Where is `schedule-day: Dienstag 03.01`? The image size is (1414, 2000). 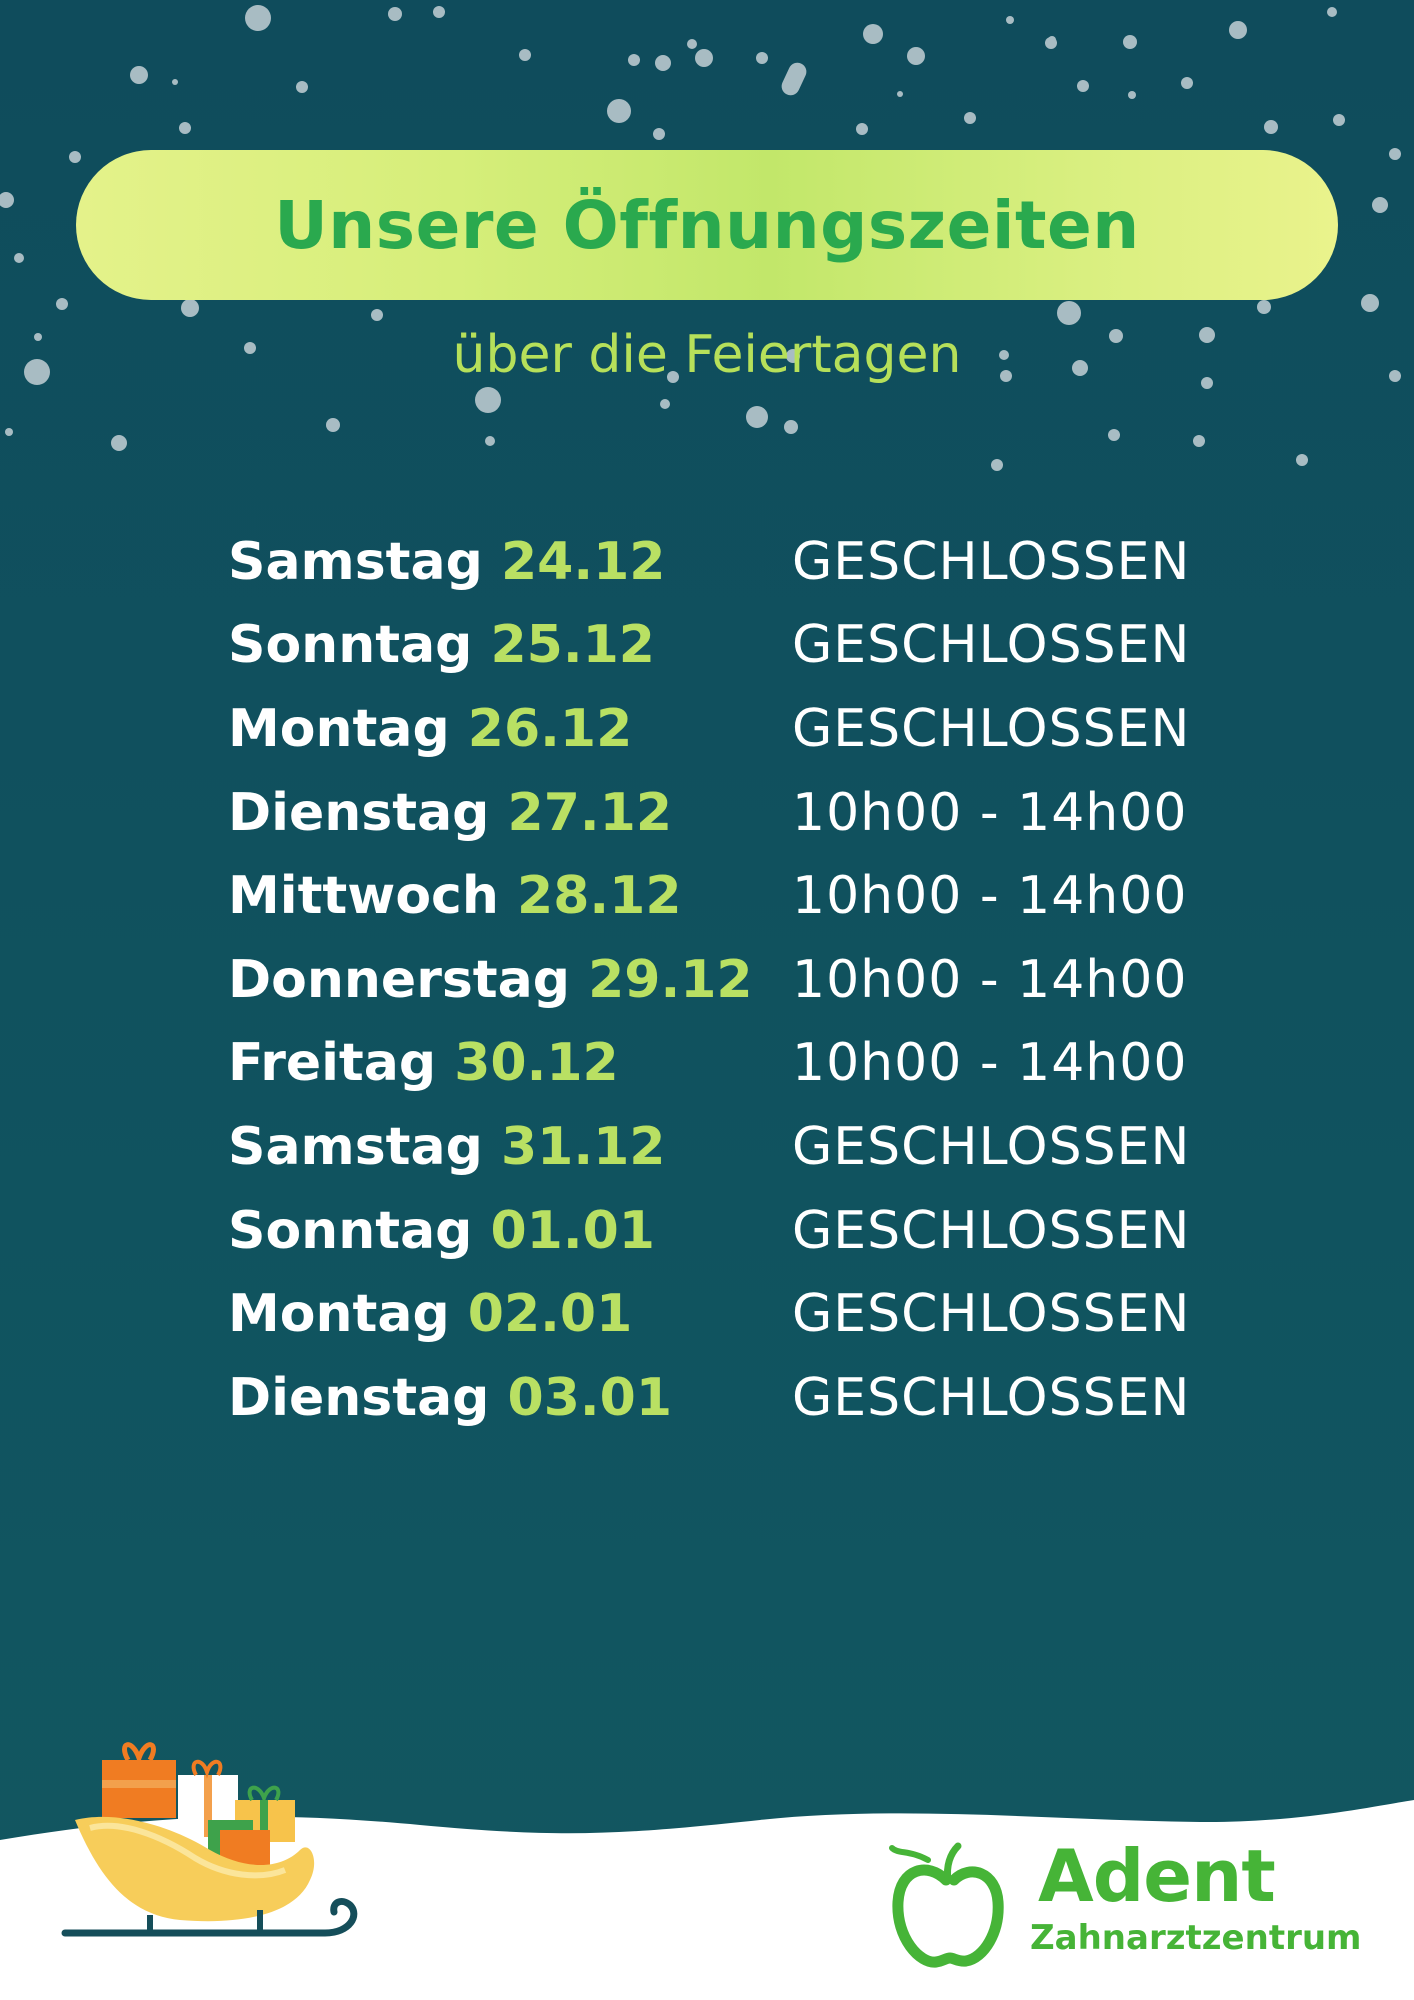
schedule-day: Dienstag 03.01 is located at coordinates (450, 1398).